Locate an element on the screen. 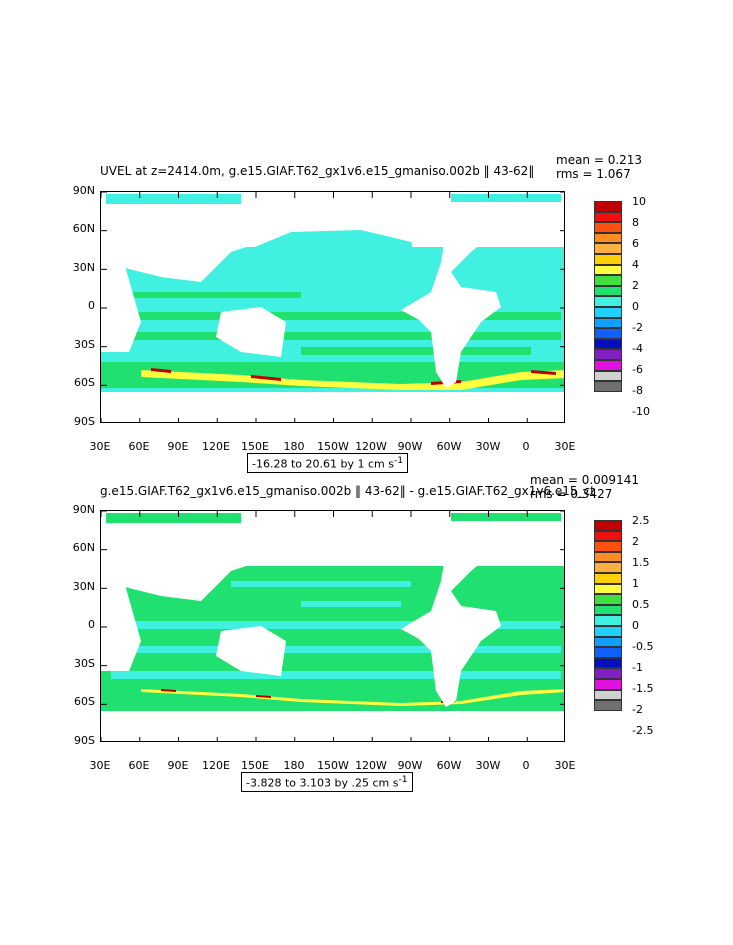 This screenshot has width=733, height=945. contour-range-box: -3.828 to 3.103 by .25 cm s-1 is located at coordinates (327, 782).